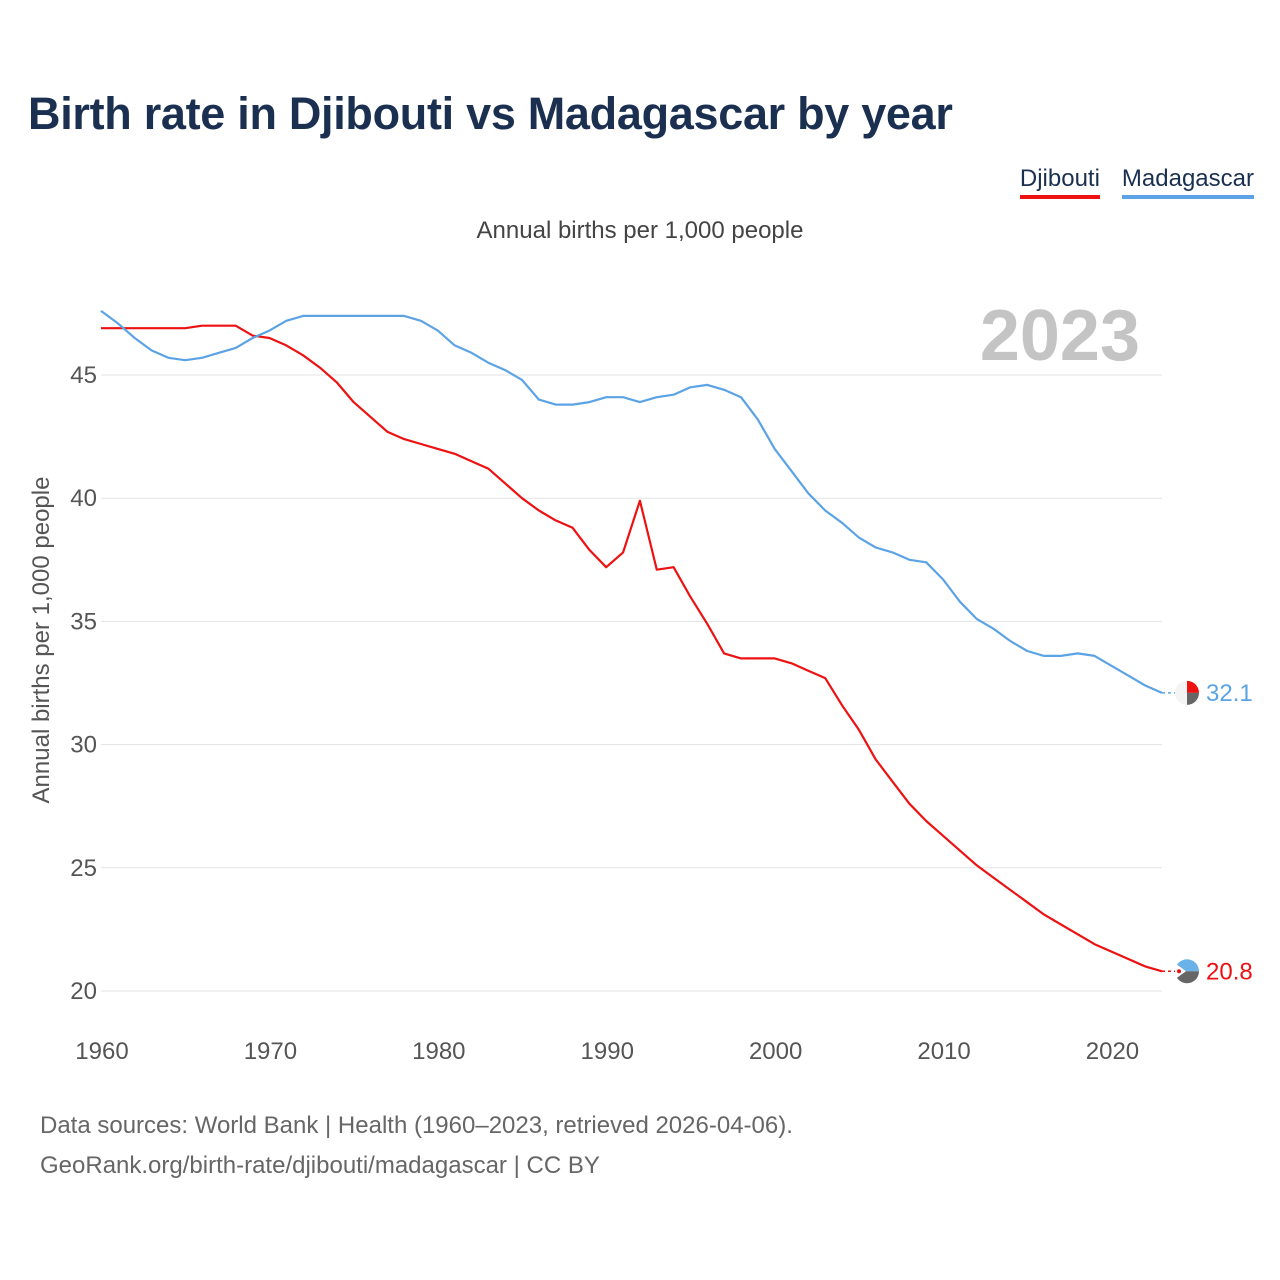  What do you see at coordinates (83, 498) in the screenshot?
I see `y-tick-label: 40` at bounding box center [83, 498].